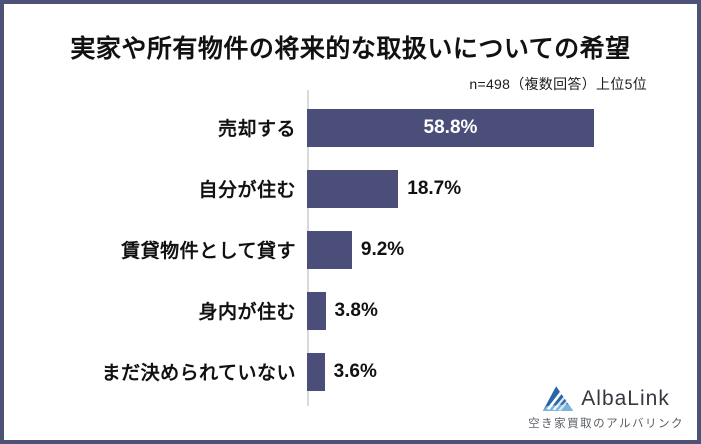  What do you see at coordinates (502, 249) in the screenshot?
I see `bar-area: 9.2%` at bounding box center [502, 249].